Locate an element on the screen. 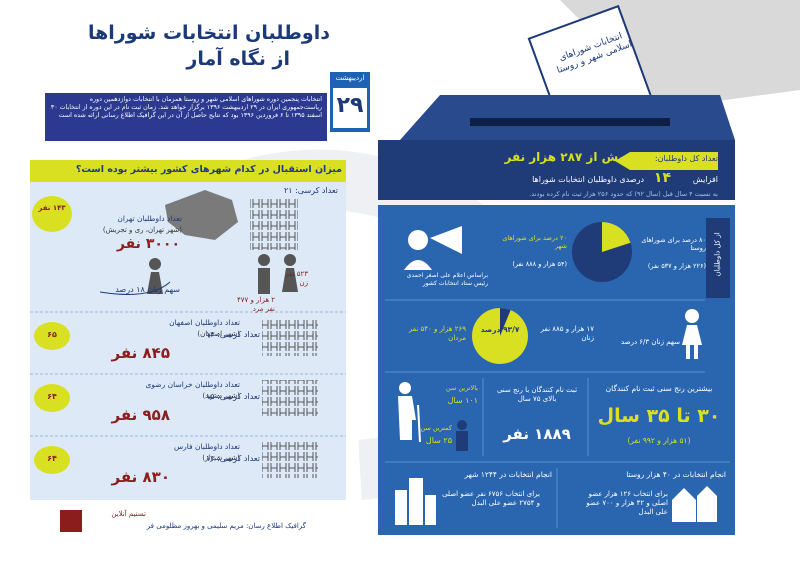 Image resolution: width=800 pixels, height=566 pixels. village-share: ۸۰ درصد برای شوراهای روستا is located at coordinates (673, 244).